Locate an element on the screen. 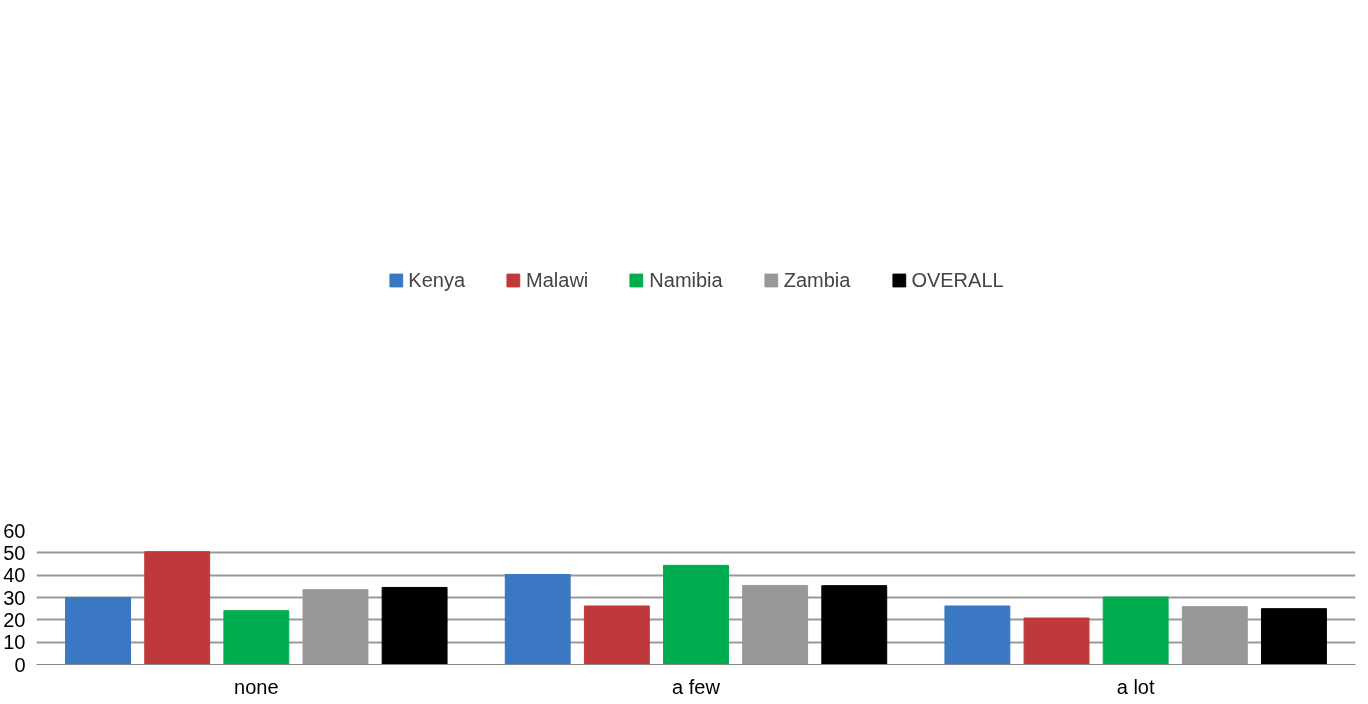 The width and height of the screenshot is (1368, 704). legend-label: Kenya is located at coordinates (437, 280).